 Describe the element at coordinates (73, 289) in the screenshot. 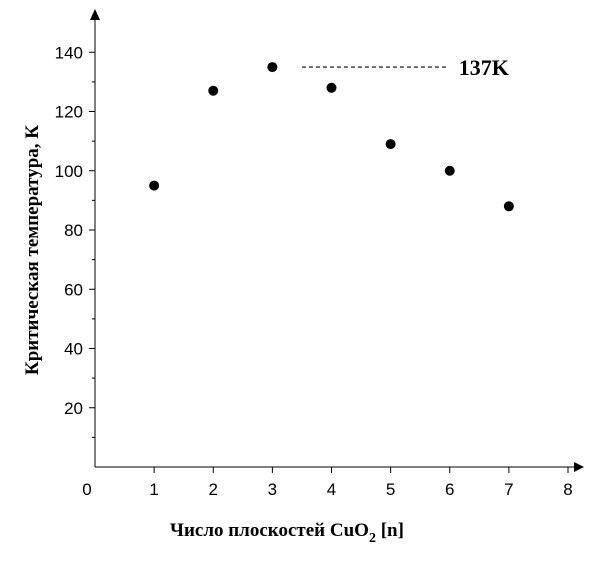

I see `y-tick-label: 60` at that location.